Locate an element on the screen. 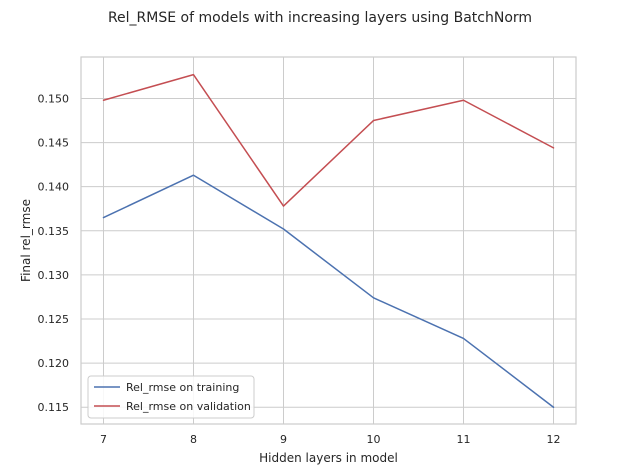 Image resolution: width=640 pixels, height=476 pixels. y-tick-label: 0.145 is located at coordinates (54, 143).